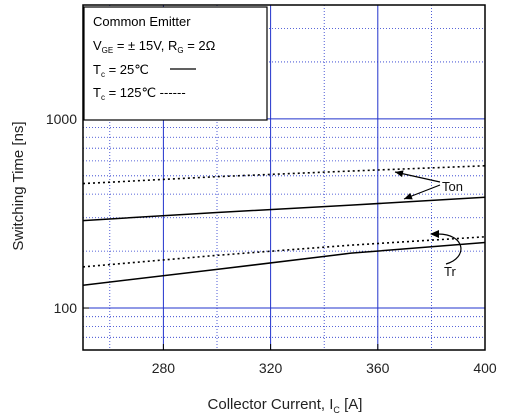  I want to click on series-line-ton-25c, so click(284, 209).